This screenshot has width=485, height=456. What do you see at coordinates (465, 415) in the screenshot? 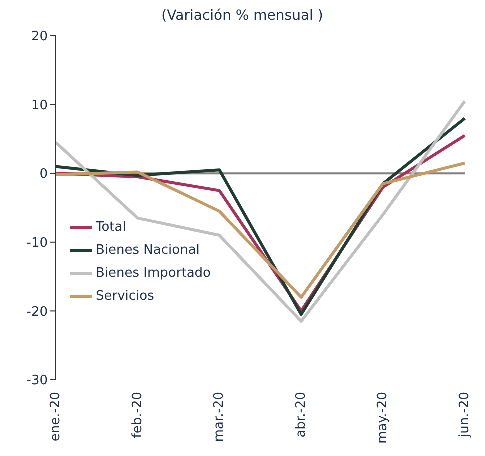
I see `x-tick-label: jun.-20` at bounding box center [465, 415].